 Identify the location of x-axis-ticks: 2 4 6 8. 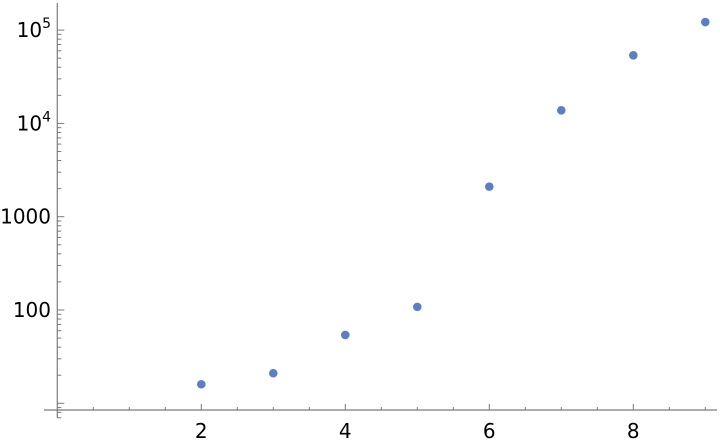
(399, 423).